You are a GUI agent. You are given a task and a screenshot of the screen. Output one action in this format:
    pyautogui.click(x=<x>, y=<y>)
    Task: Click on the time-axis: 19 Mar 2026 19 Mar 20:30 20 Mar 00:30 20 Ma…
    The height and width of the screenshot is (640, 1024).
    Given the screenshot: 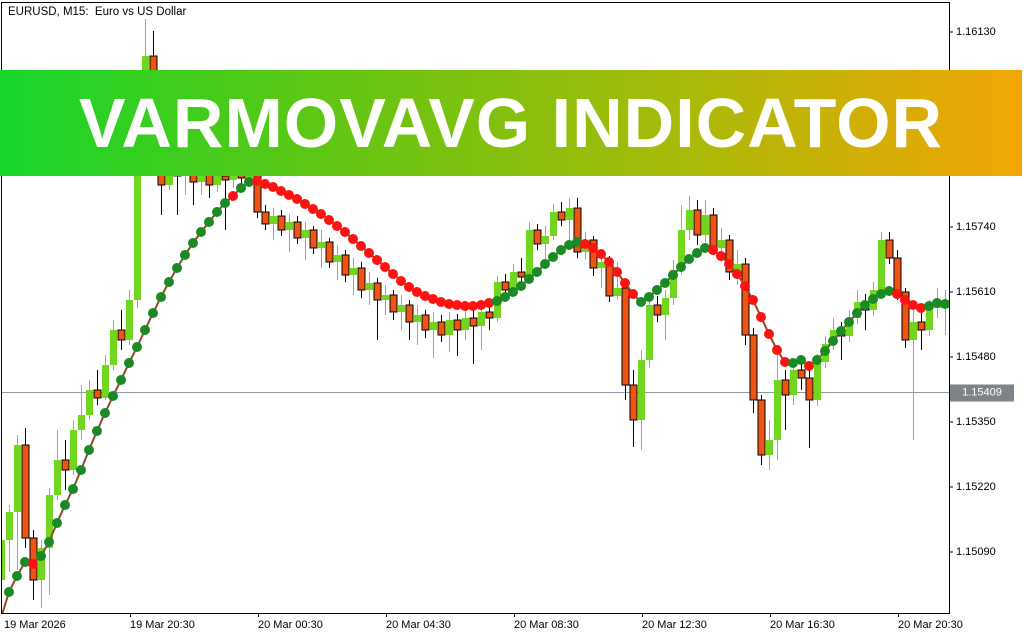 What is the action you would take?
    pyautogui.click(x=512, y=626)
    